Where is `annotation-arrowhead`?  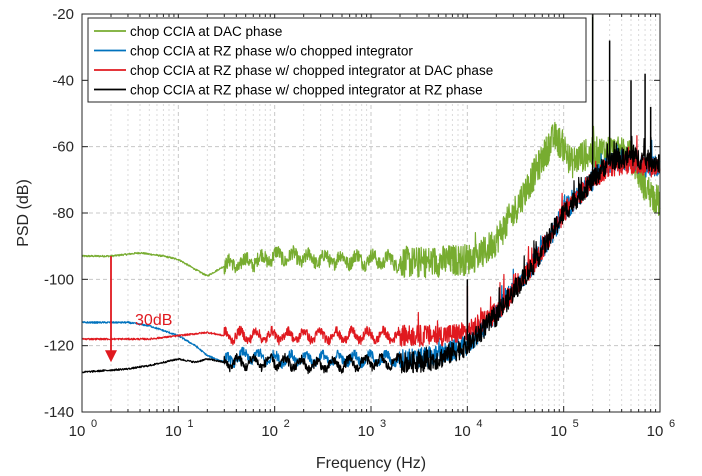
annotation-arrowhead is located at coordinates (110, 356).